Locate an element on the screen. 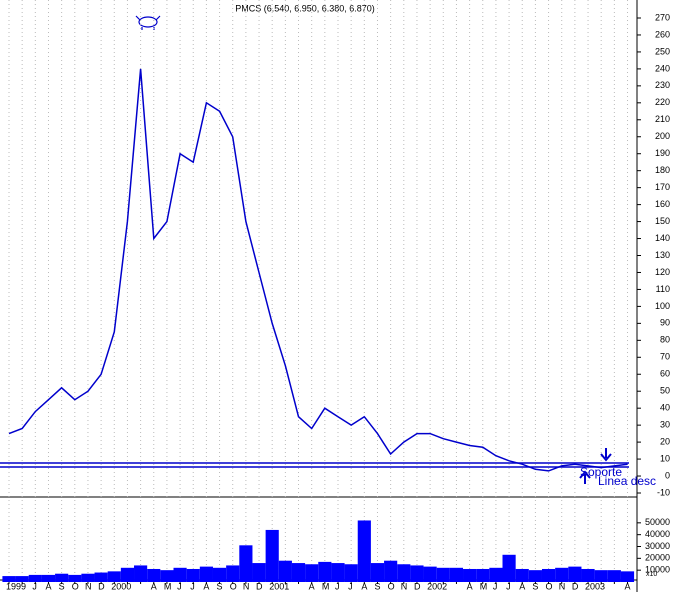 The width and height of the screenshot is (674, 592). volume-unit-label: x10 is located at coordinates (651, 574).